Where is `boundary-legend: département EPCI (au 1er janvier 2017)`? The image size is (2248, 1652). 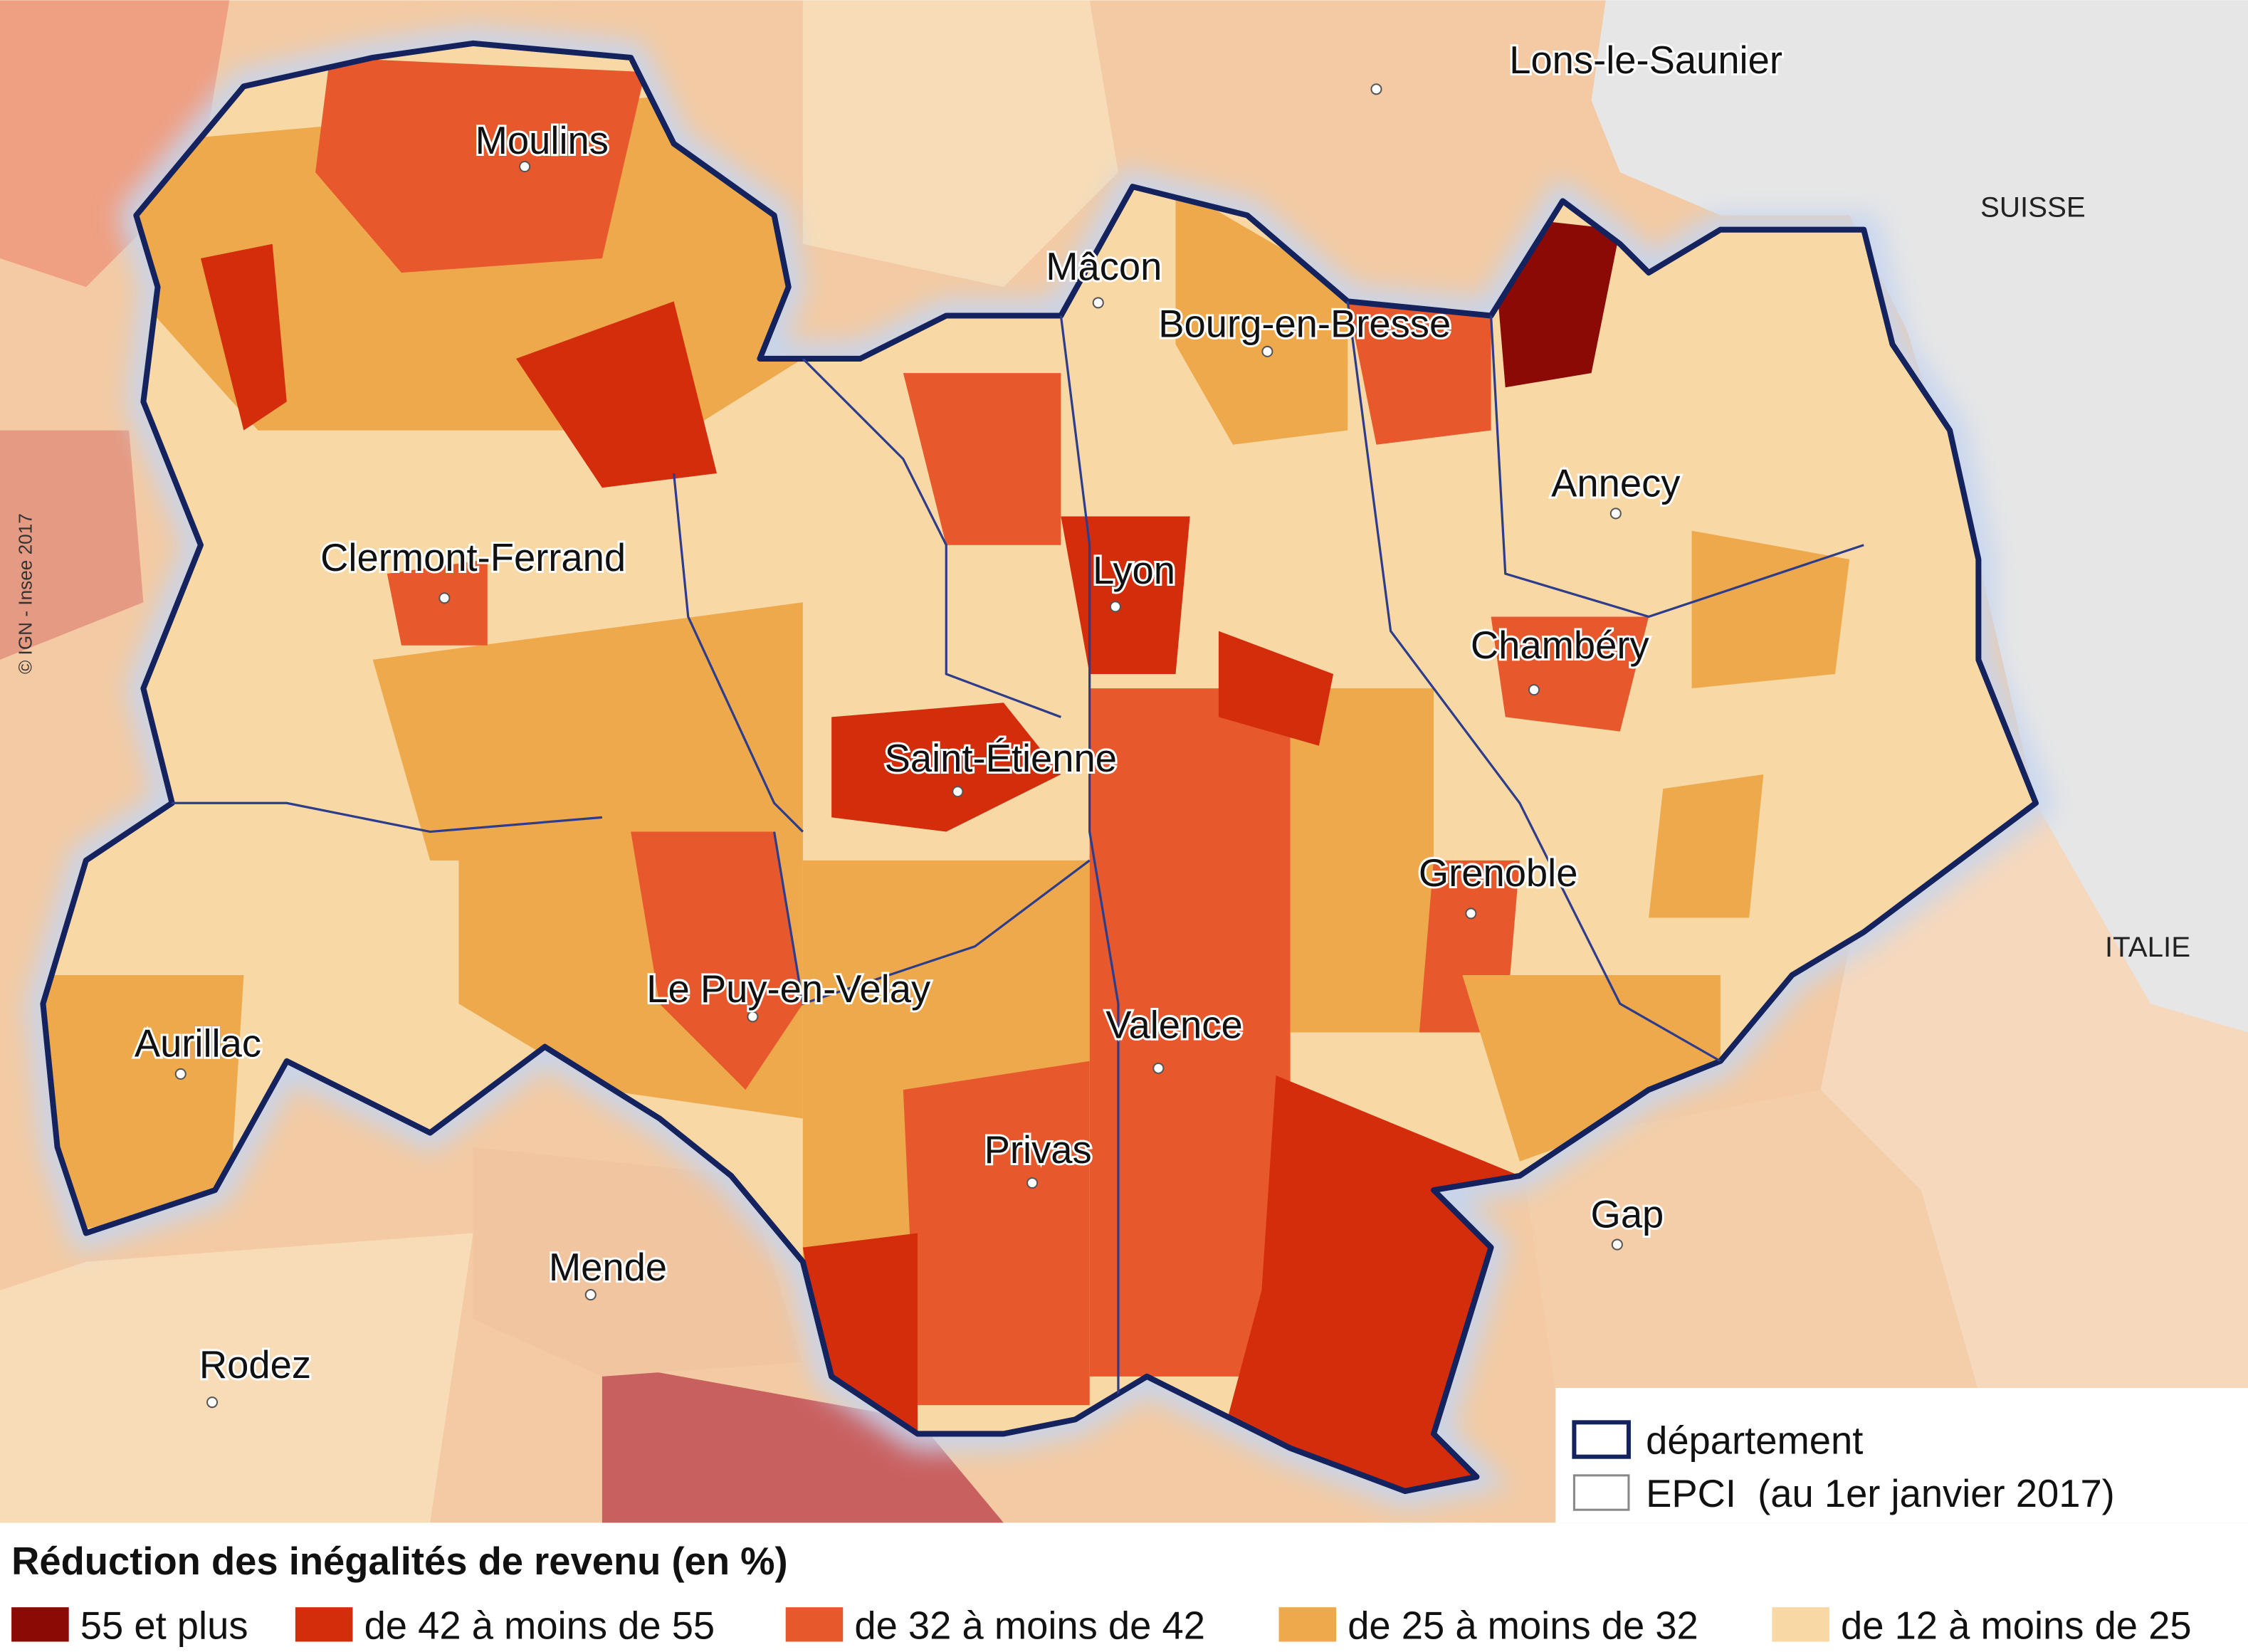
boundary-legend: département EPCI (au 1er janvier 2017) is located at coordinates (1901, 1455).